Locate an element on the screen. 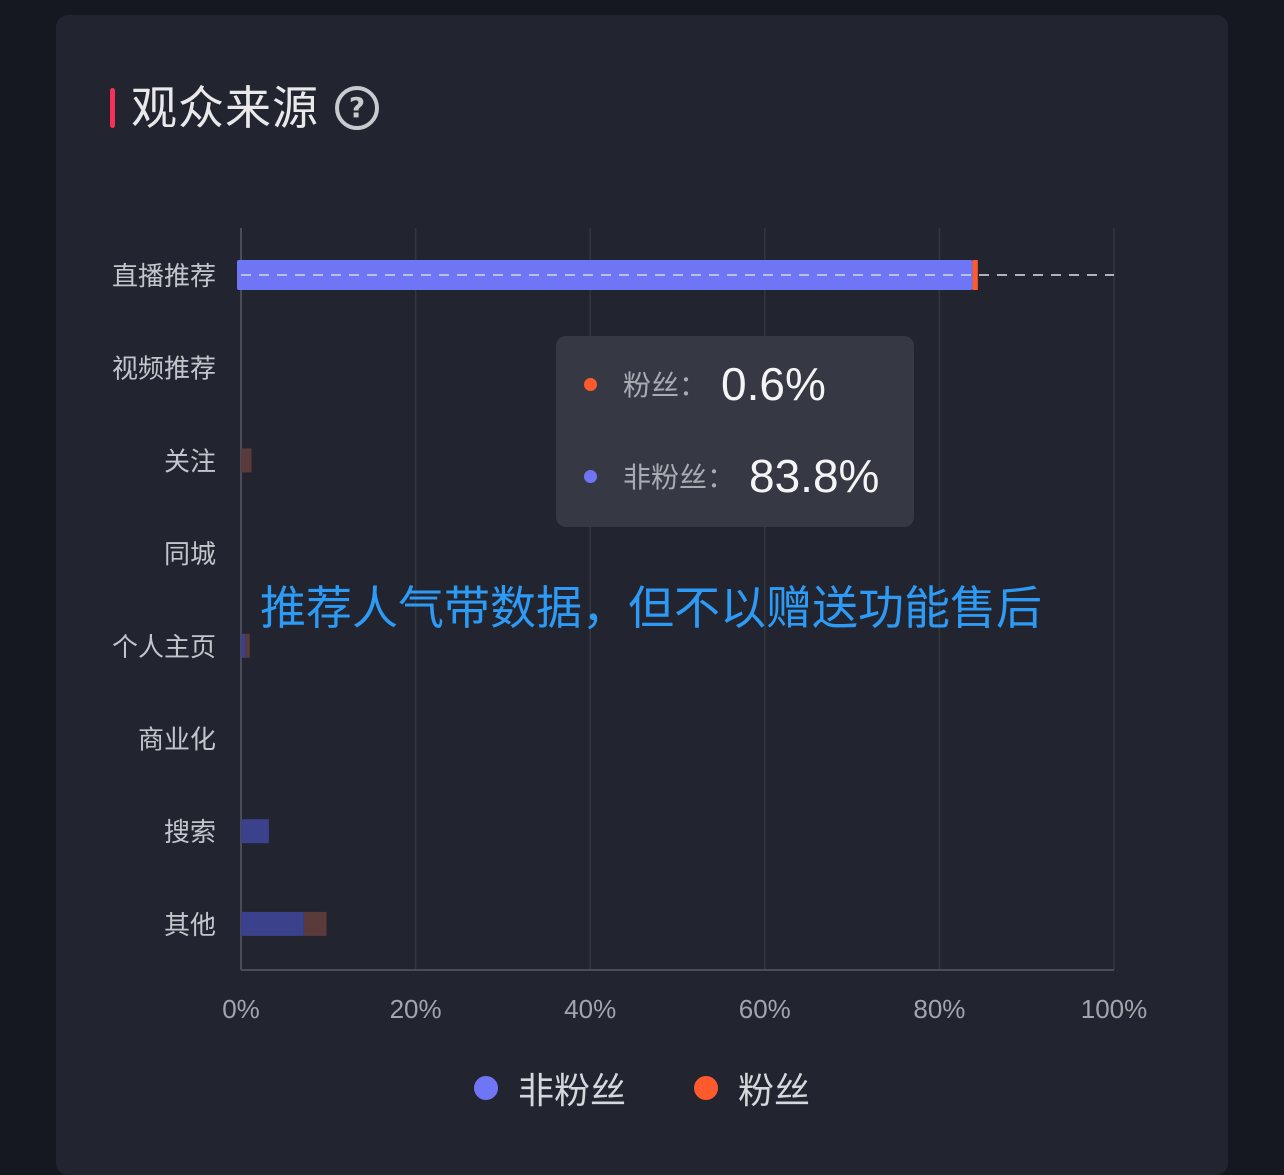 The image size is (1284, 1175). legend-item-fans: 粉丝 is located at coordinates (752, 1088).